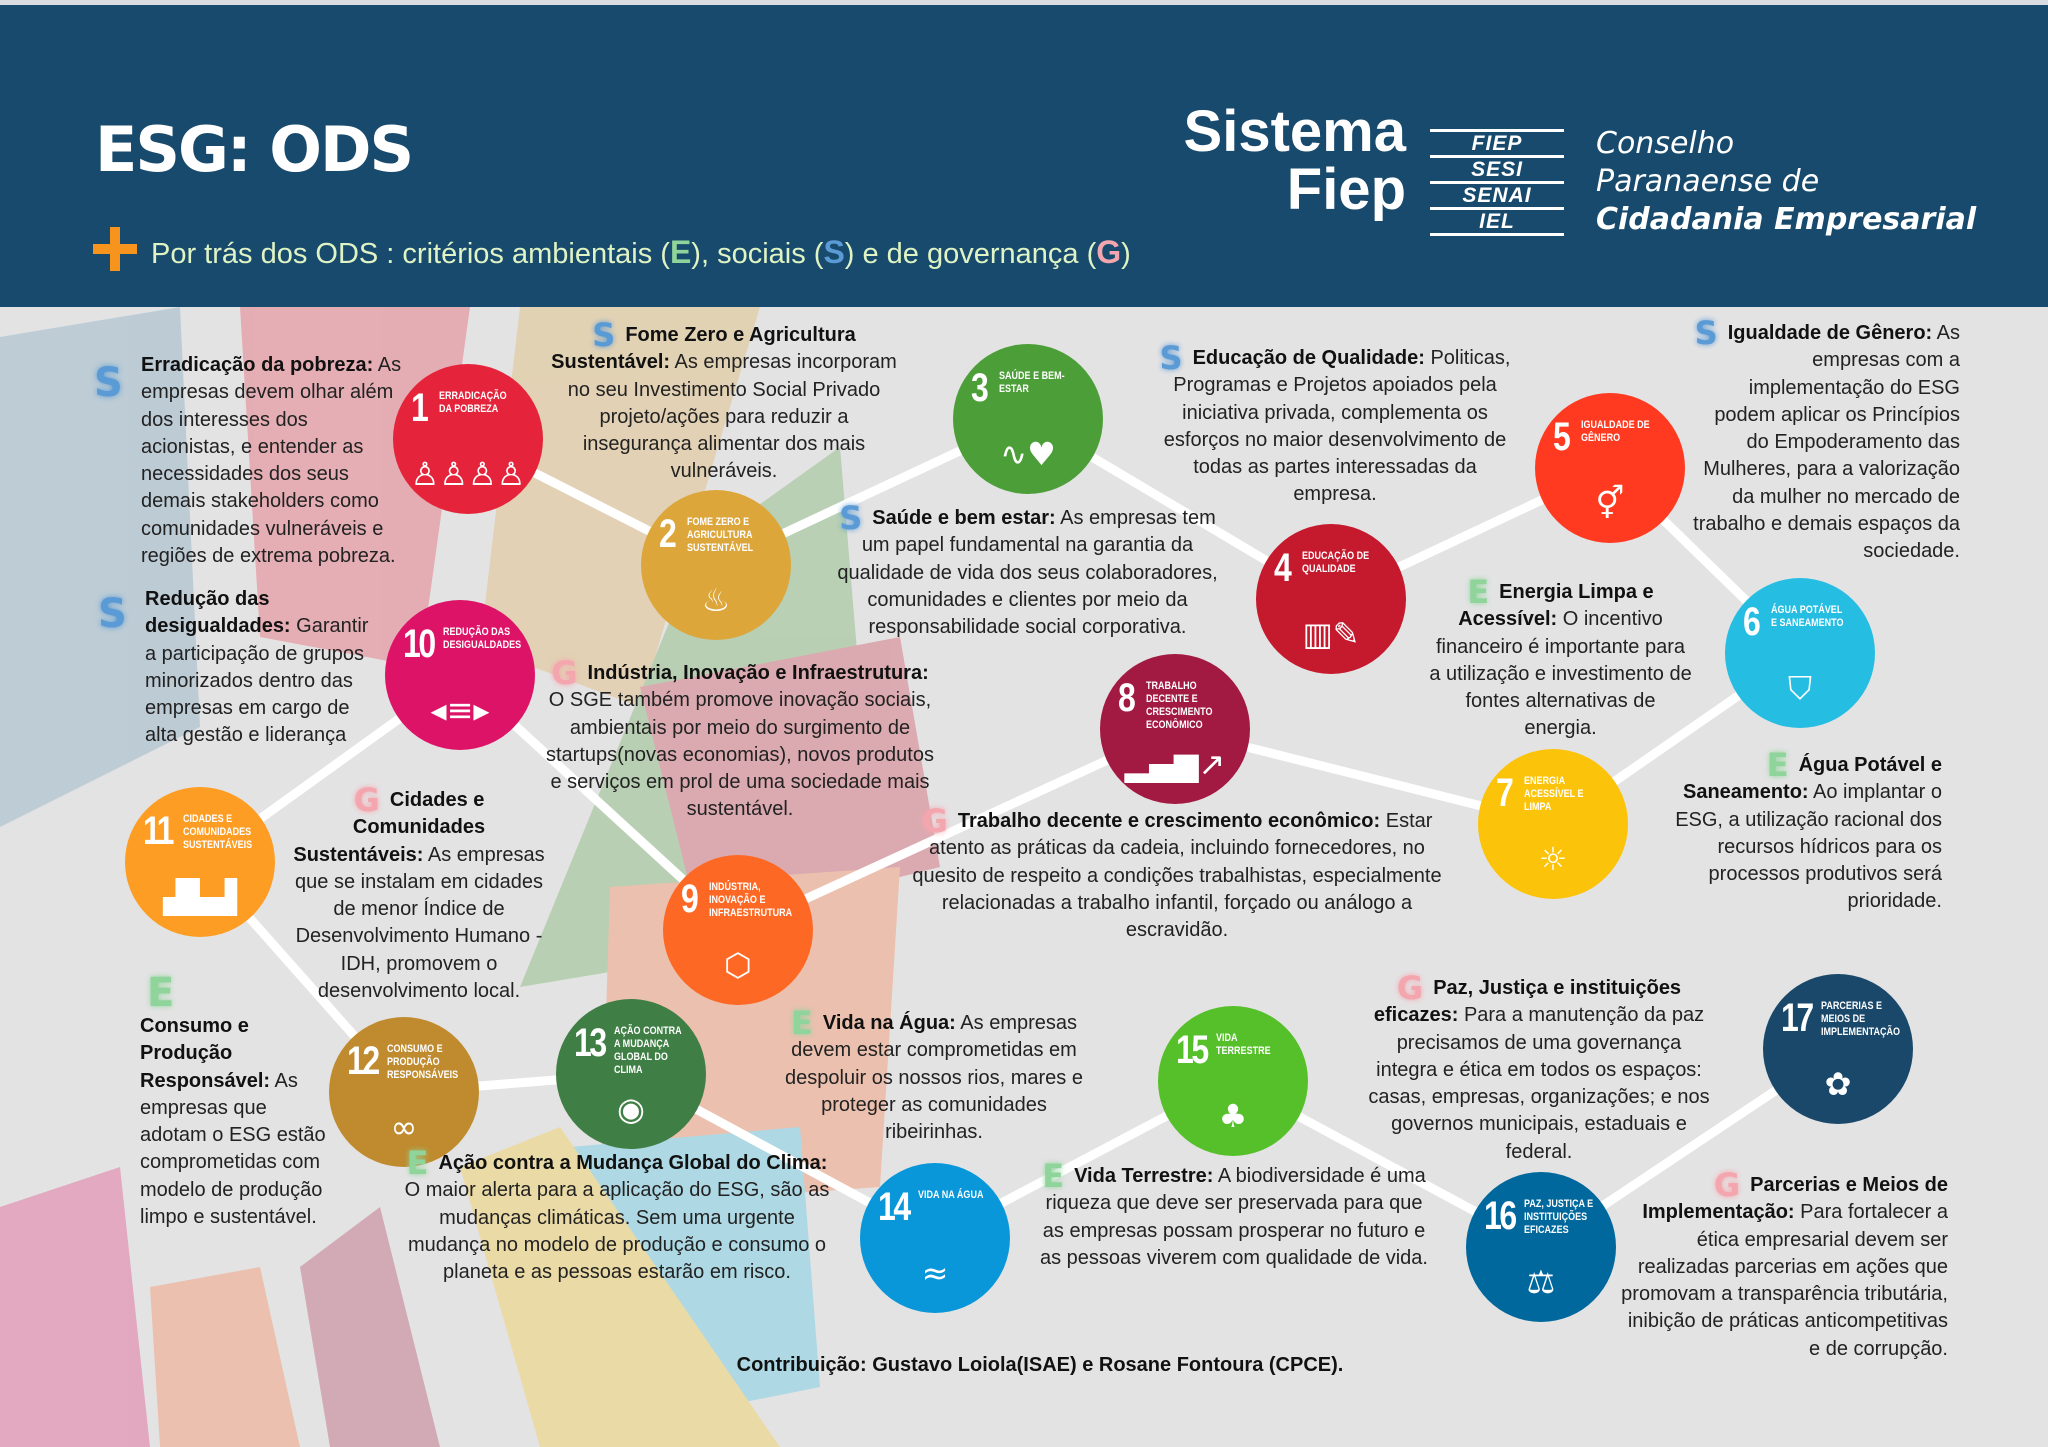 The image size is (2048, 1447). Describe the element at coordinates (389, 827) in the screenshot. I see `description-title: Cidades e Comunidades Sustentáveis:` at that location.